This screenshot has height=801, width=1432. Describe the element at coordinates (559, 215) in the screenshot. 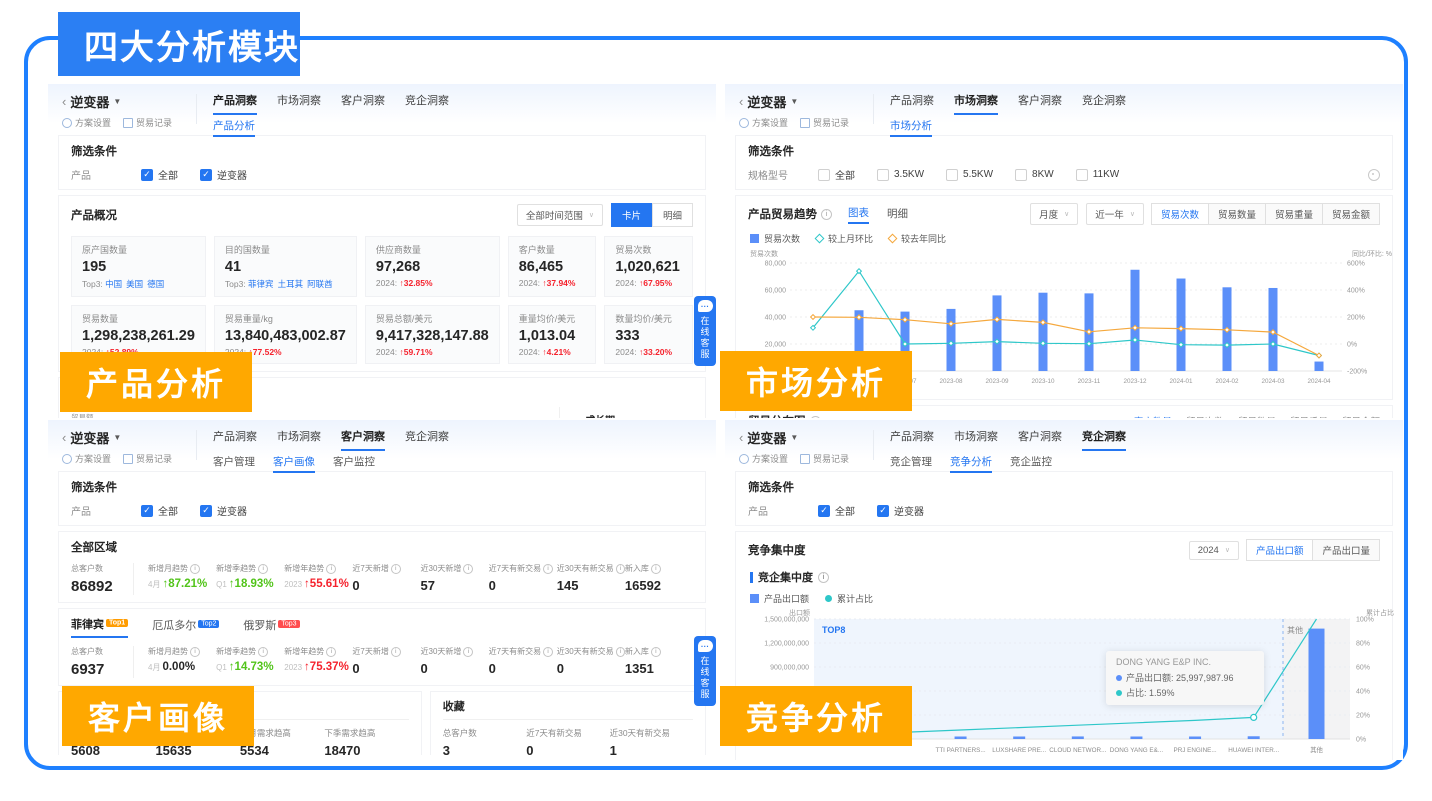

I see `time-range-select: 全部时间范围 ∨` at that location.